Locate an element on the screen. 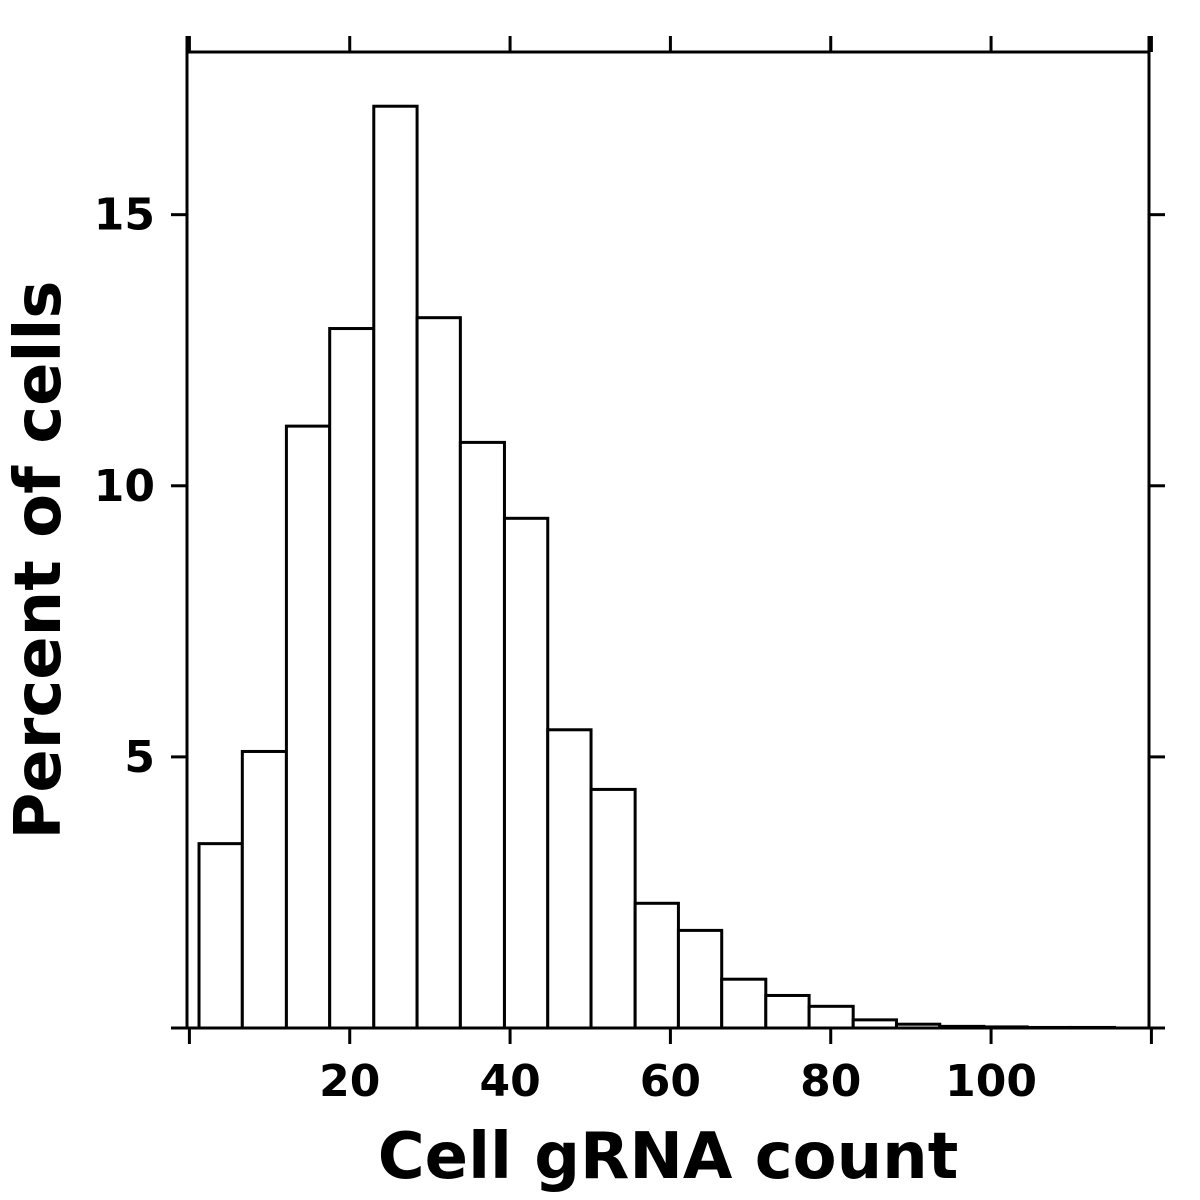  y-tick-label: 5 is located at coordinates (139, 757).